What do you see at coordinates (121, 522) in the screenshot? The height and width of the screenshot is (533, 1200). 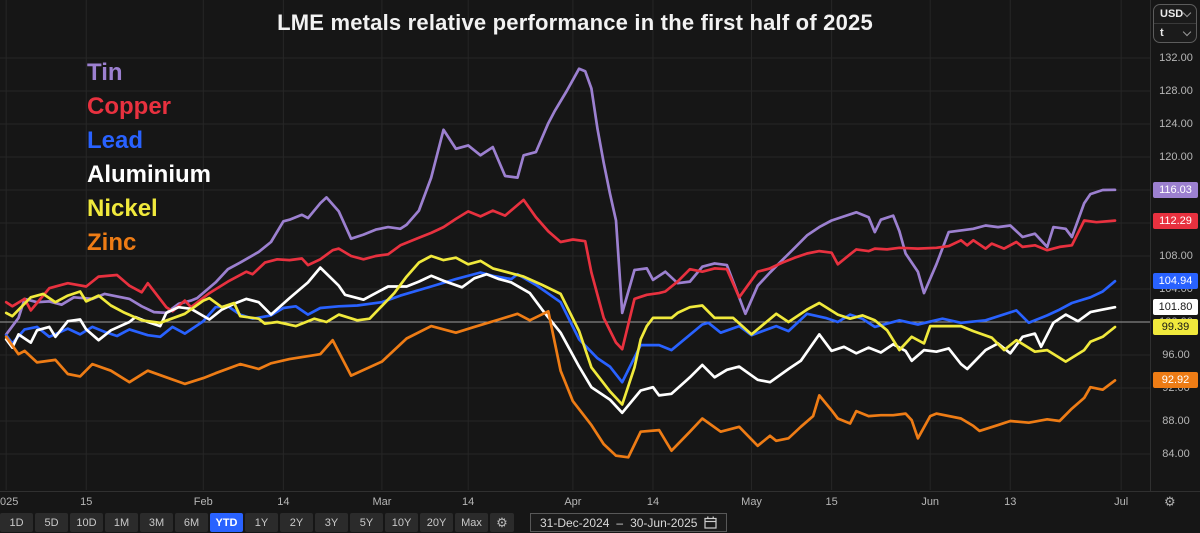 I see `range-button-1m: 1M` at bounding box center [121, 522].